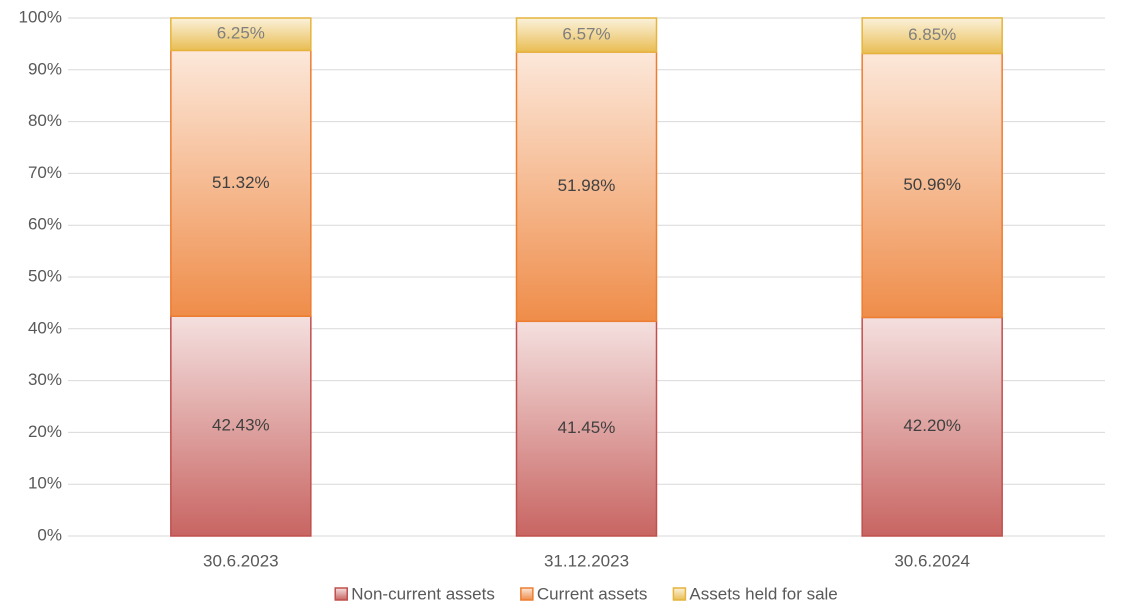  Describe the element at coordinates (45, 275) in the screenshot. I see `y-tick-label: 50%` at that location.